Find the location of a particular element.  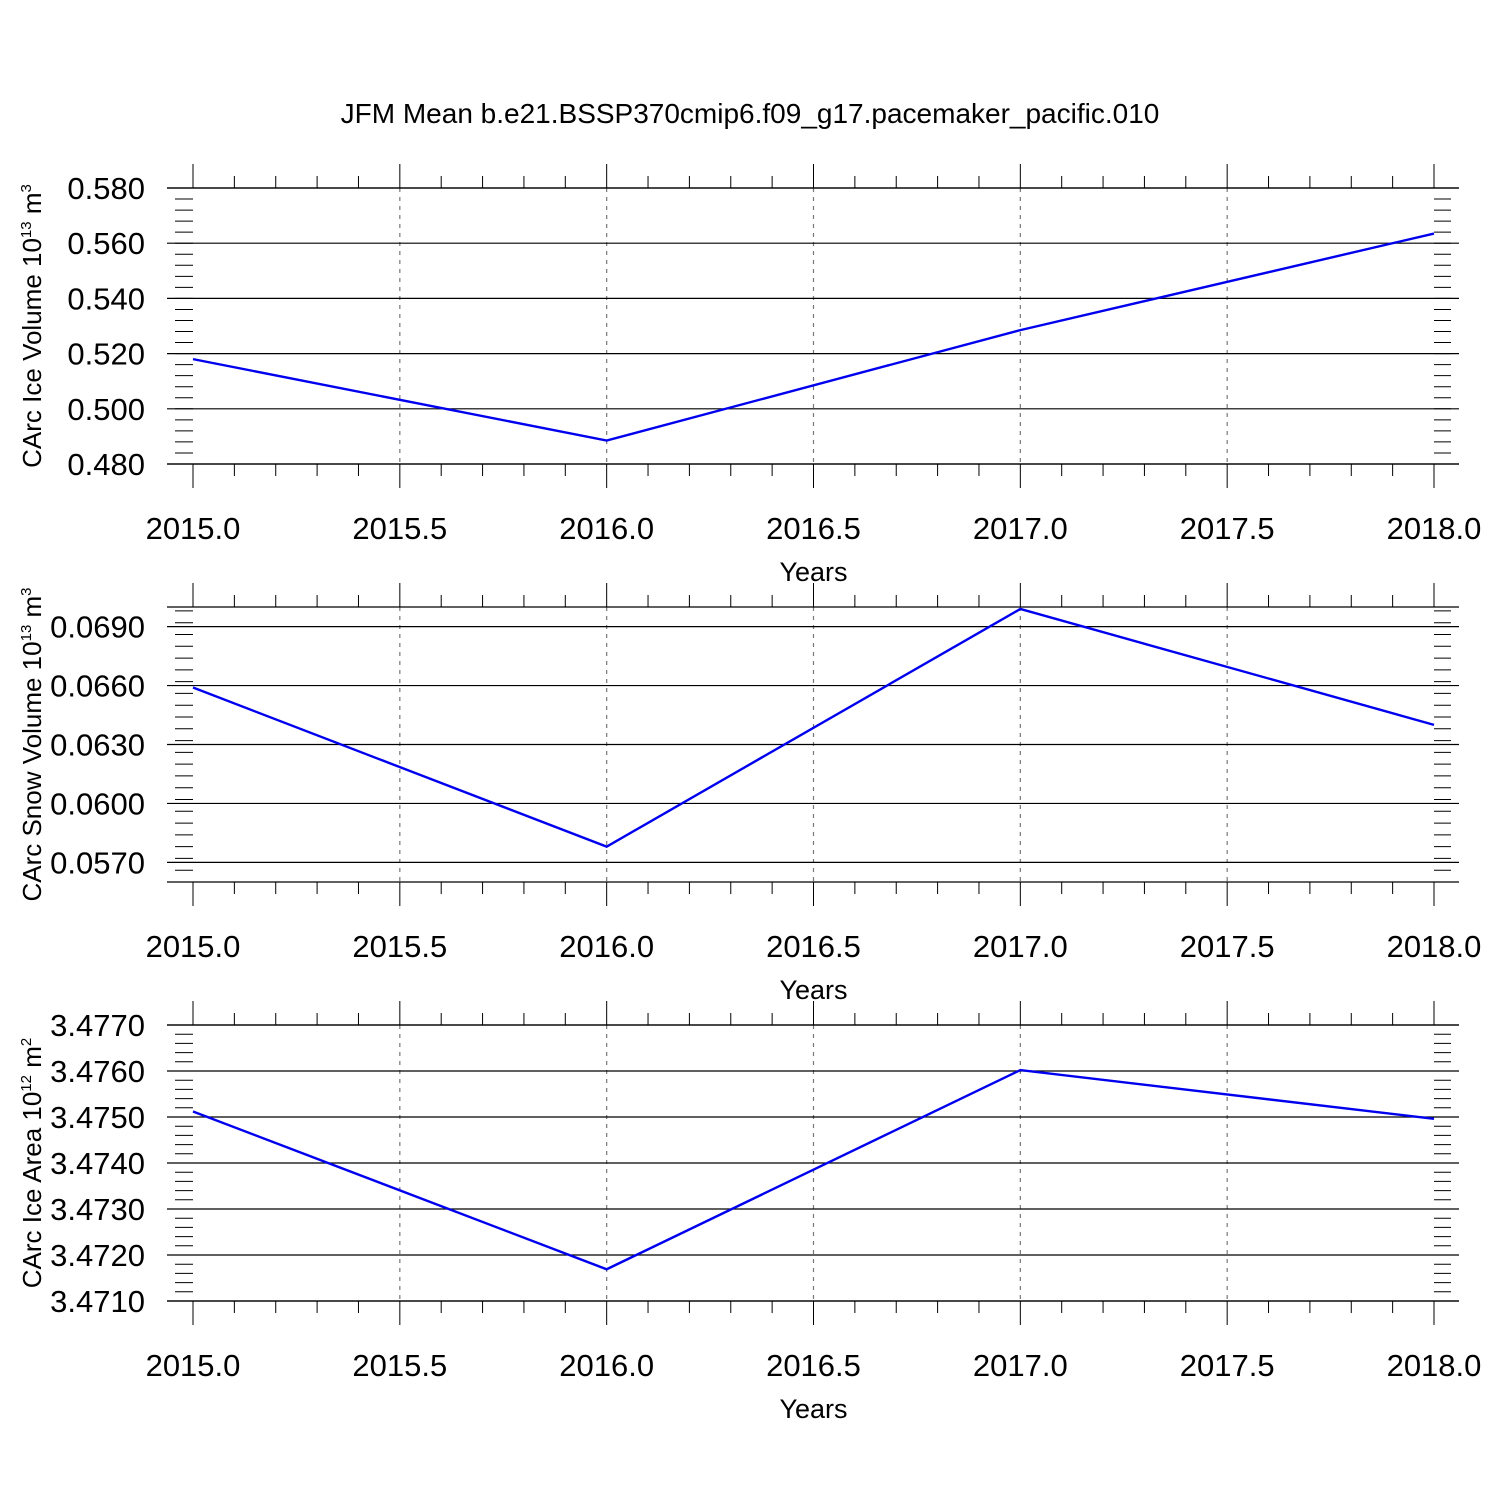

y-tick-label: 3.4710 is located at coordinates (97, 1301).